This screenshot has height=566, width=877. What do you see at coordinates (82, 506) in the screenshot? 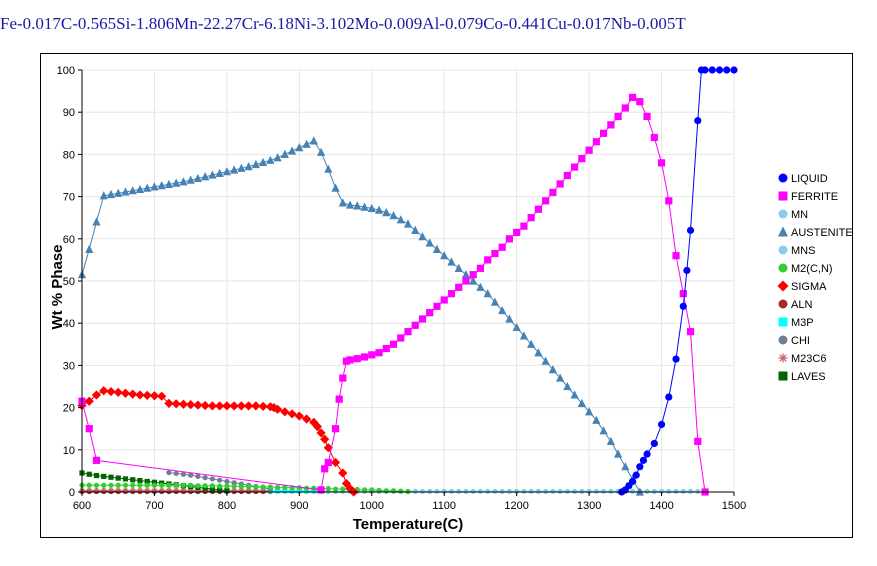
I see `x-tick-label: 600` at bounding box center [82, 506].